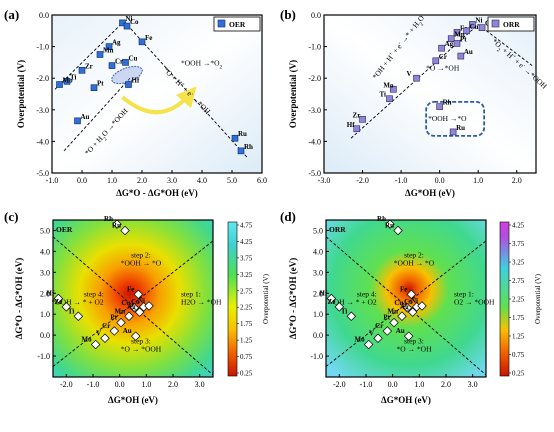 Image resolution: width=554 pixels, height=432 pixels. I want to click on x-tick-label: 1.0, so click(478, 180).